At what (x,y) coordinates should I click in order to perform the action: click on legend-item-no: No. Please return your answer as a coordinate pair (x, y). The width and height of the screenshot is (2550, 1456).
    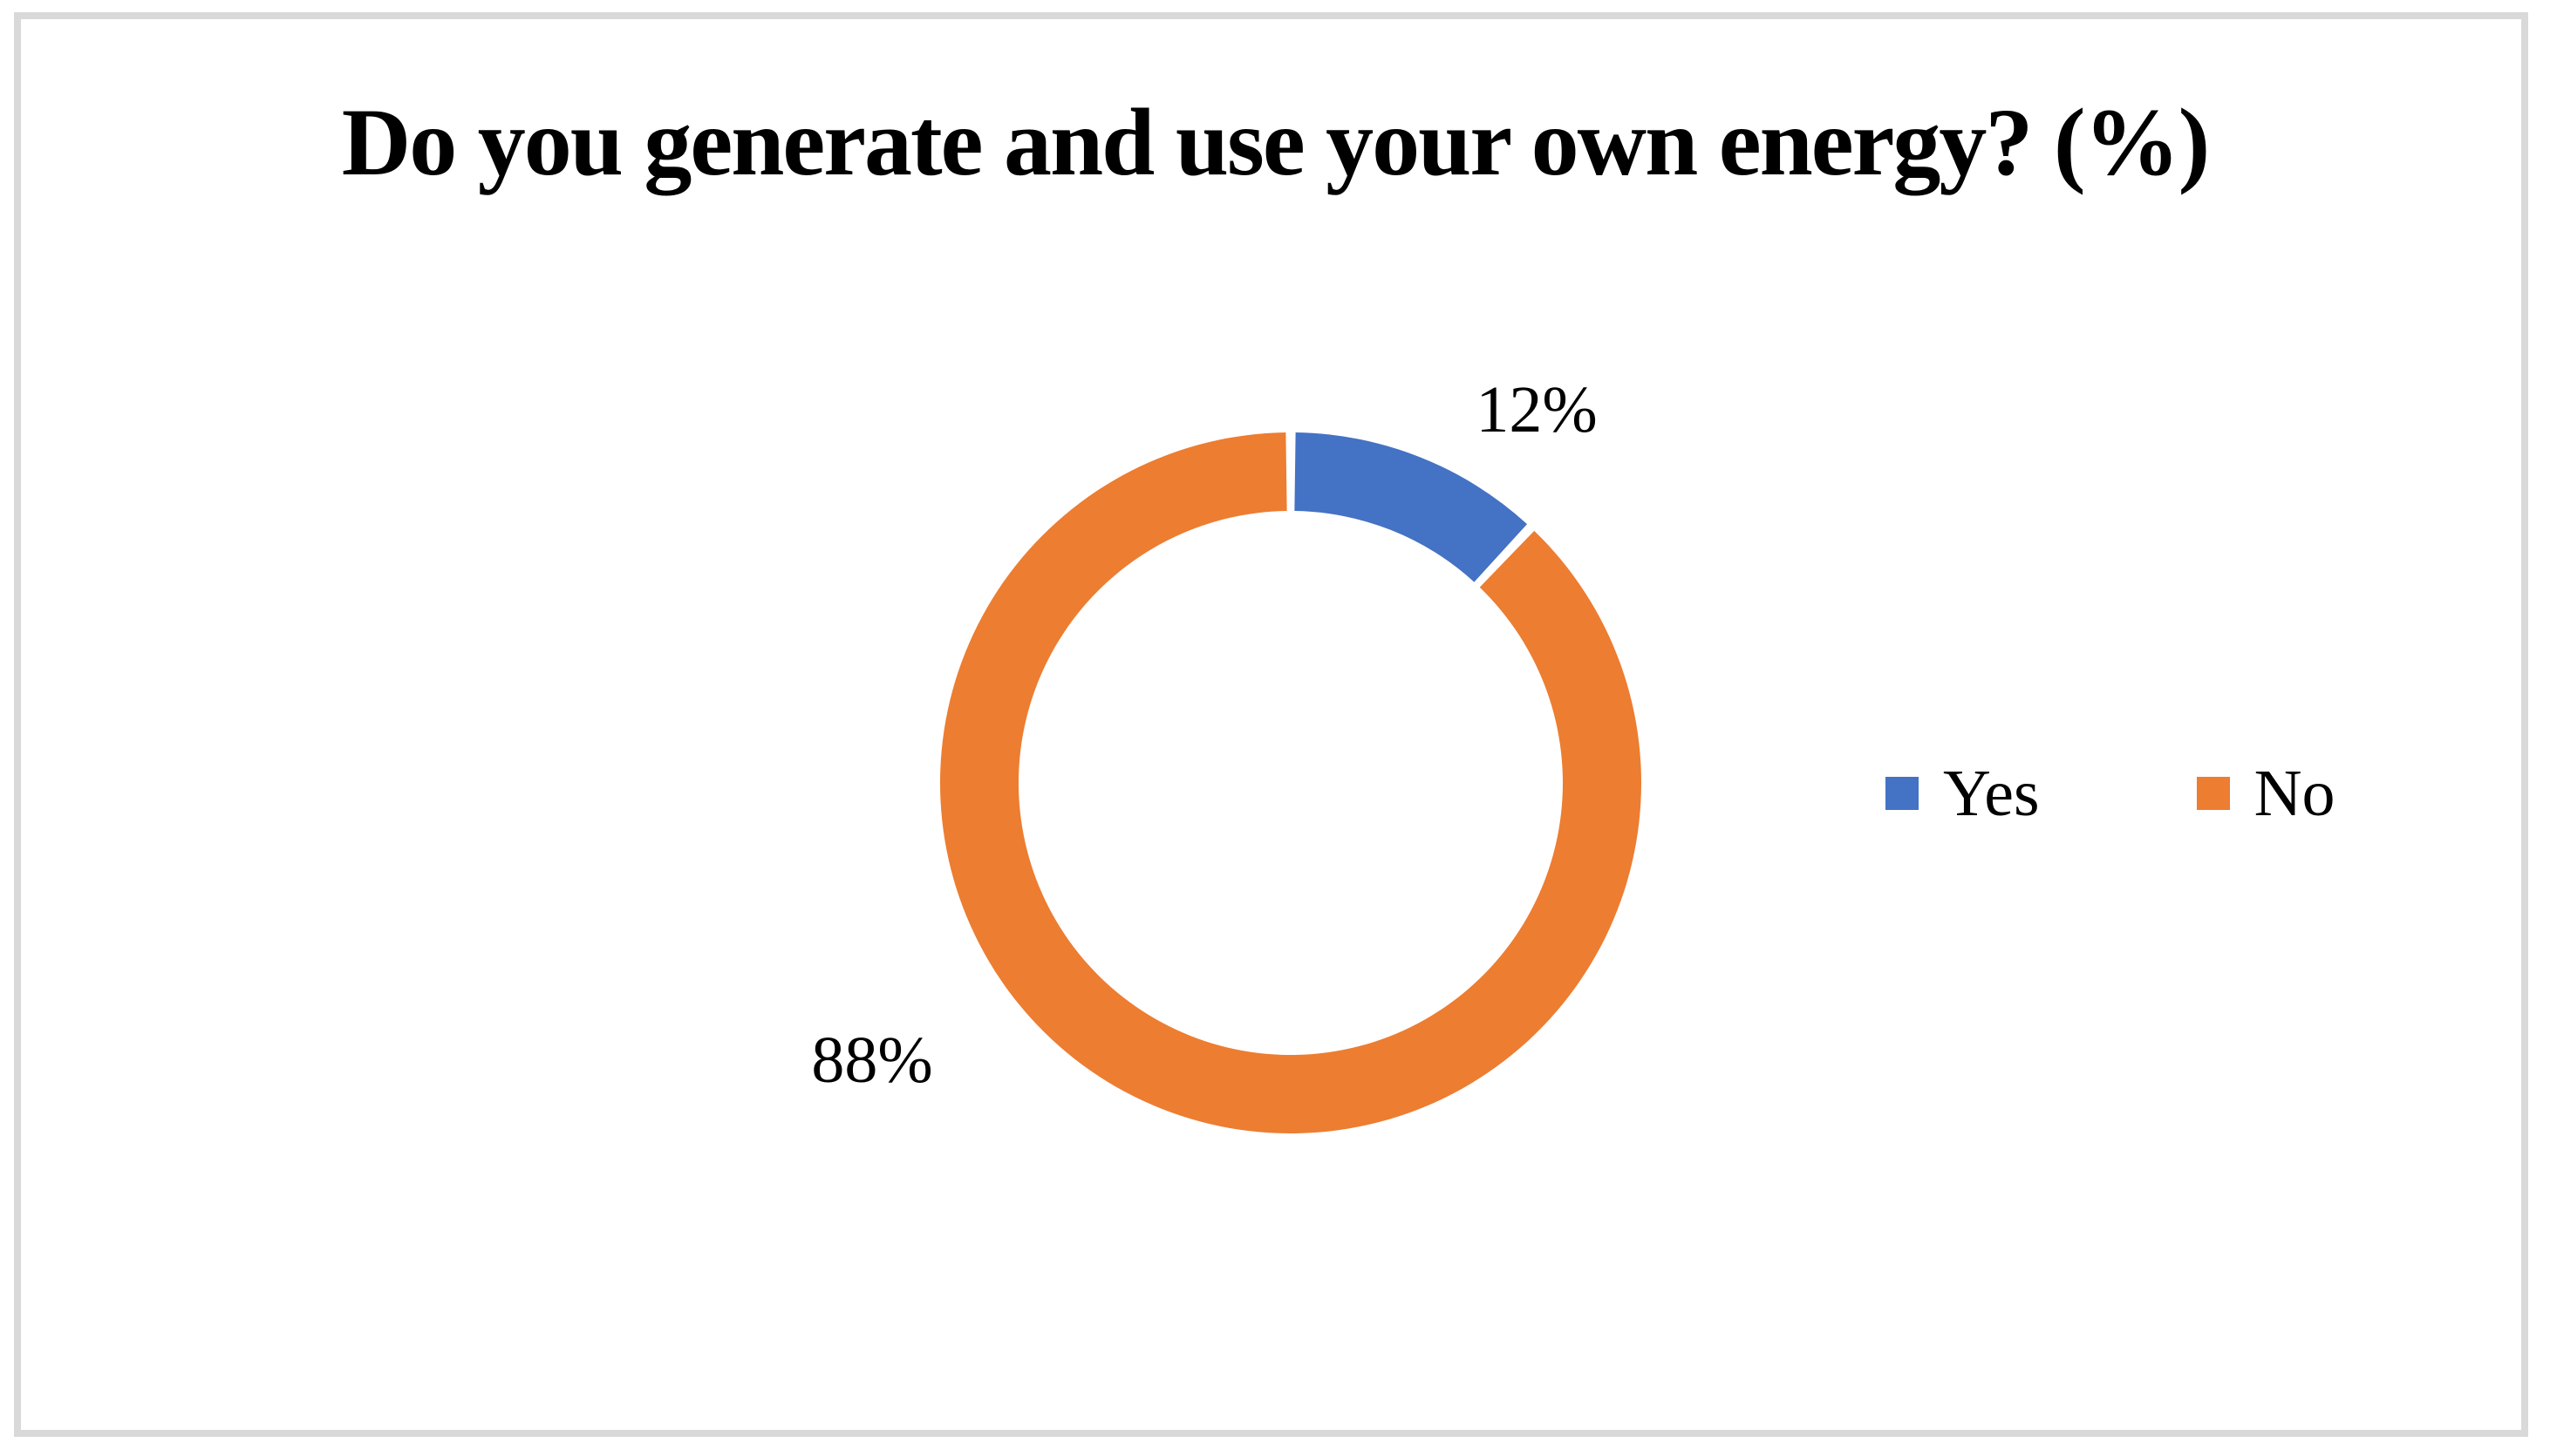
    Looking at the image, I should click on (2265, 793).